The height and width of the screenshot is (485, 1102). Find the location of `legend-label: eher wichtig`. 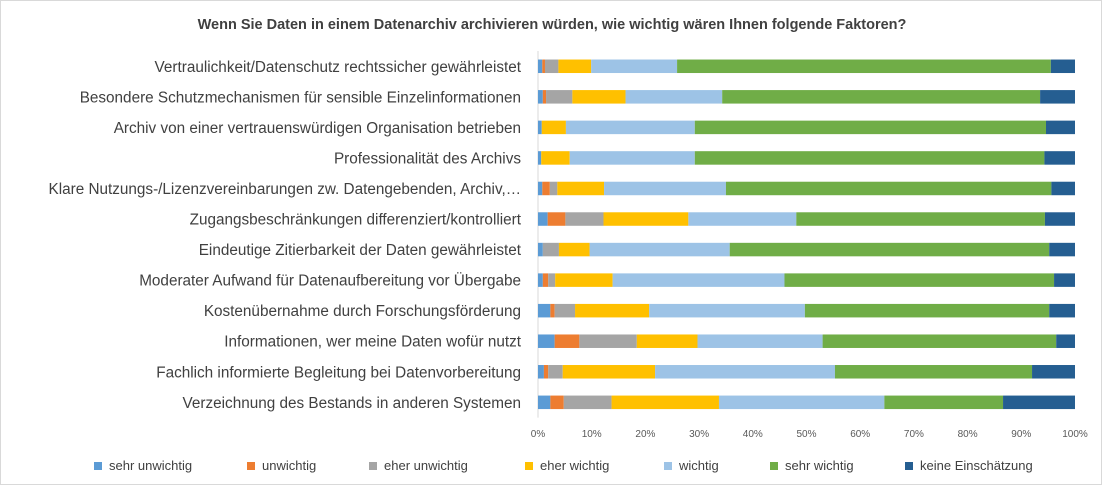

legend-label: eher wichtig is located at coordinates (575, 465).